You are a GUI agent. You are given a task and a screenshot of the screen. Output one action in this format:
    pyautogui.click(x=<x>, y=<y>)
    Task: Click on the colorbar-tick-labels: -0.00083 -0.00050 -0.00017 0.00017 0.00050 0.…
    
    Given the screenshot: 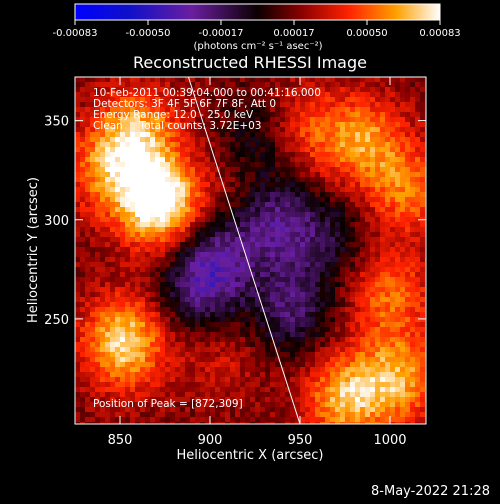 What is the action you would take?
    pyautogui.click(x=257, y=33)
    